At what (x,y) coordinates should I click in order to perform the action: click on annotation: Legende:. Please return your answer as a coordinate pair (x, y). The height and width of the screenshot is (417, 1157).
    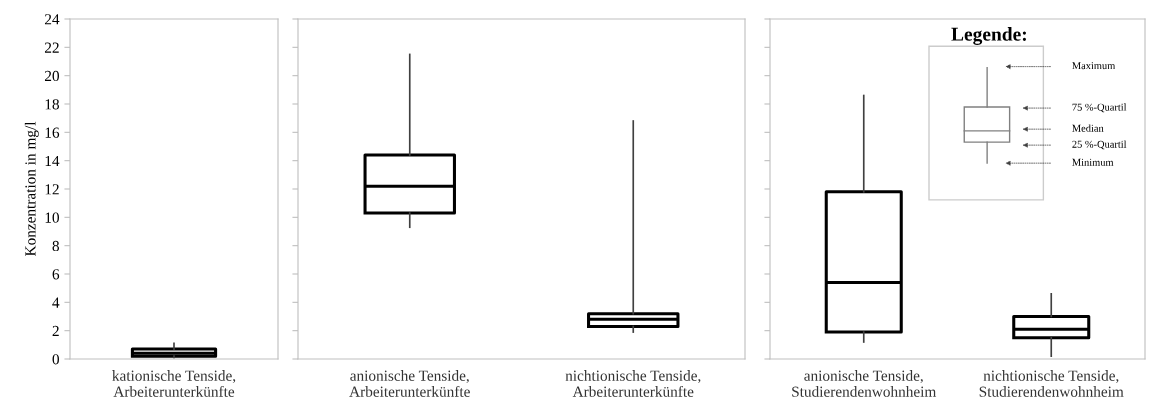
    Looking at the image, I should click on (988, 36).